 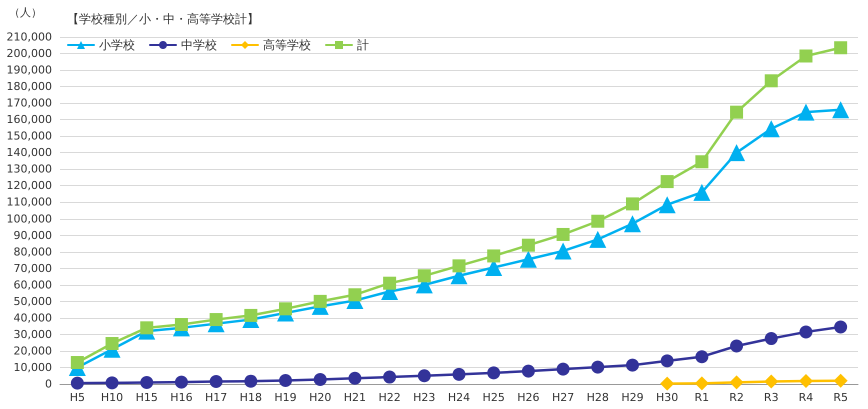 I want to click on x-tick-label: H16, so click(x=181, y=397).